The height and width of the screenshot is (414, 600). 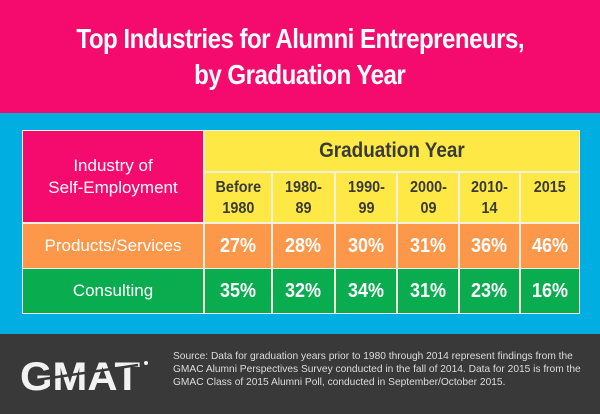 What do you see at coordinates (550, 197) in the screenshot?
I see `column-header: 2015` at bounding box center [550, 197].